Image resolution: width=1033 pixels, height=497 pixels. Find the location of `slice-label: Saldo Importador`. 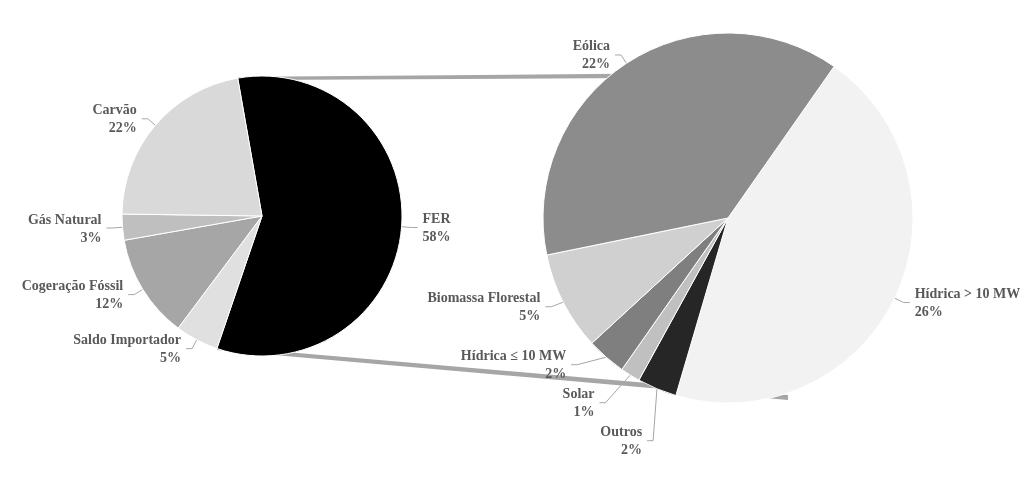

slice-label: Saldo Importador is located at coordinates (127, 340).